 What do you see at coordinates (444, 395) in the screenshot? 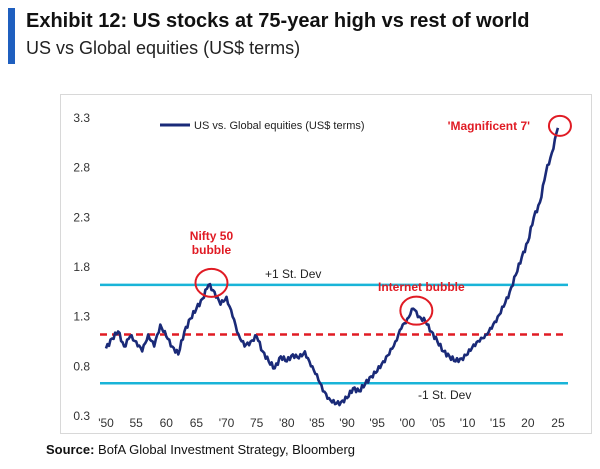
I see `minus-1-std-dev-label: -1 St. Dev` at bounding box center [444, 395].